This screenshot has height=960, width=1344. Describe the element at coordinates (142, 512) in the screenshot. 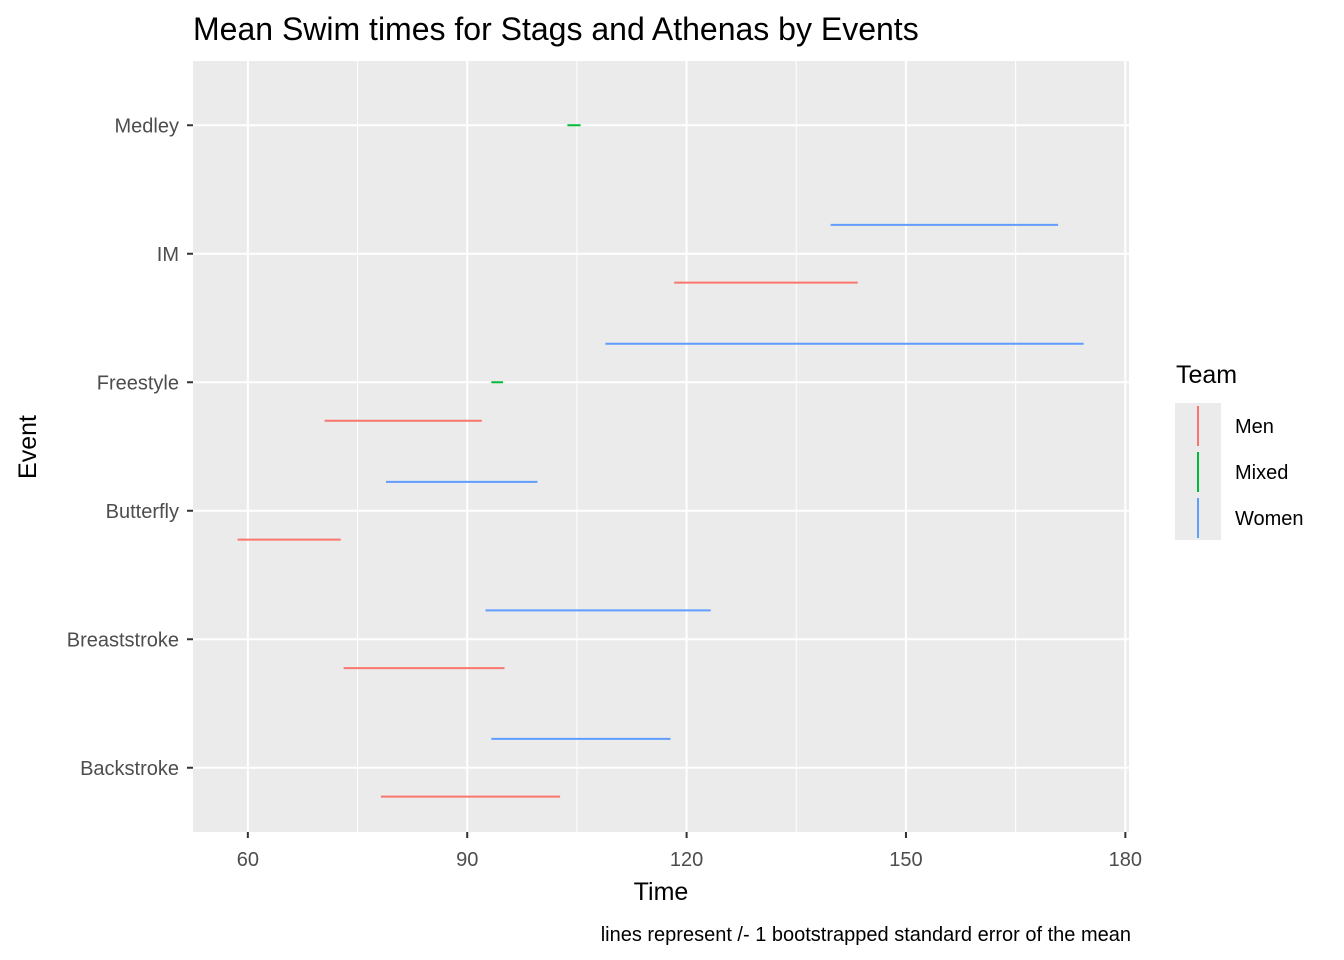

I see `y-tick-label: Butterfly` at that location.